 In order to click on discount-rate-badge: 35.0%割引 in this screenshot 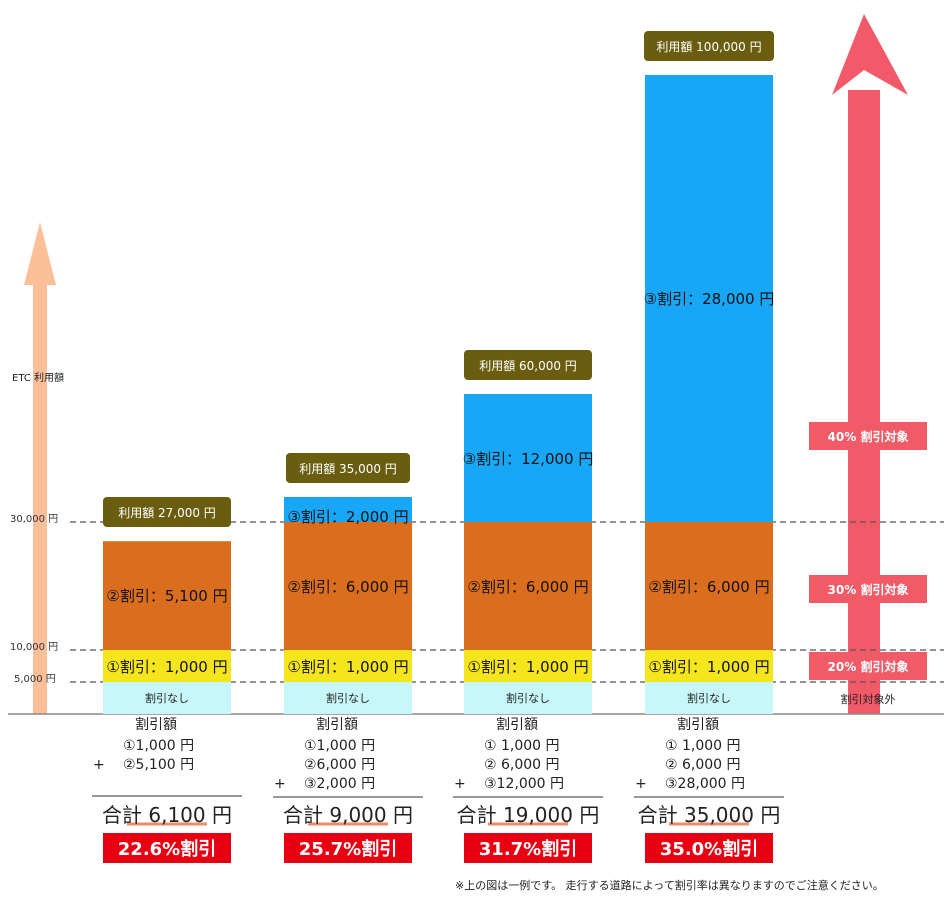, I will do `click(709, 848)`.